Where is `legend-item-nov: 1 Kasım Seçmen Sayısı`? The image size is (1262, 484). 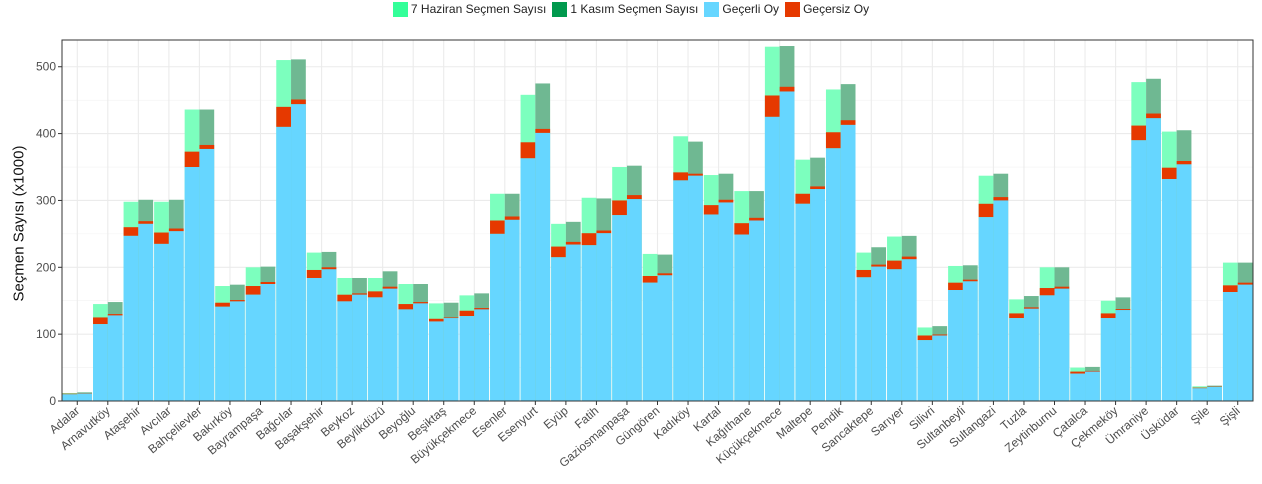 legend-item-nov: 1 Kasım Seçmen Sayısı is located at coordinates (625, 9).